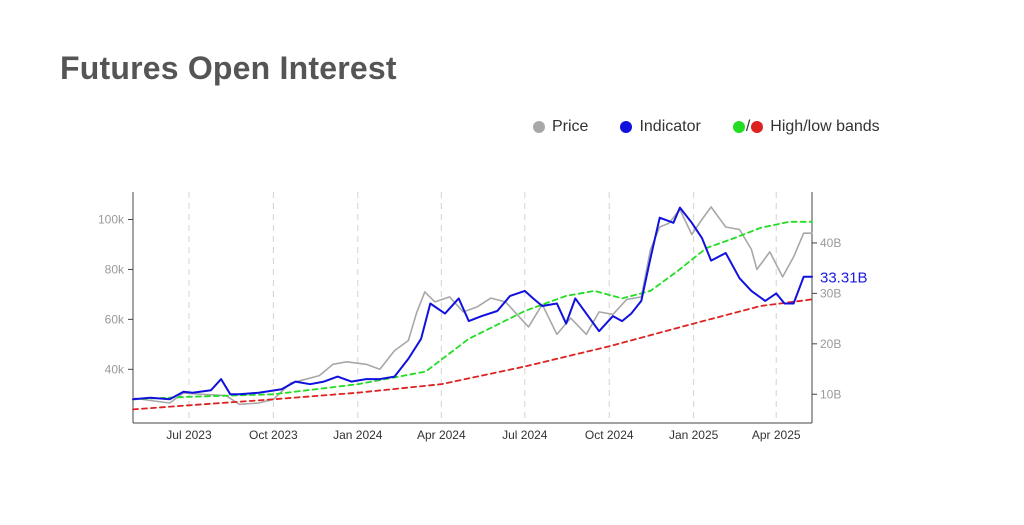 The width and height of the screenshot is (1024, 525). I want to click on legend-item-indicator: Indicator, so click(660, 127).